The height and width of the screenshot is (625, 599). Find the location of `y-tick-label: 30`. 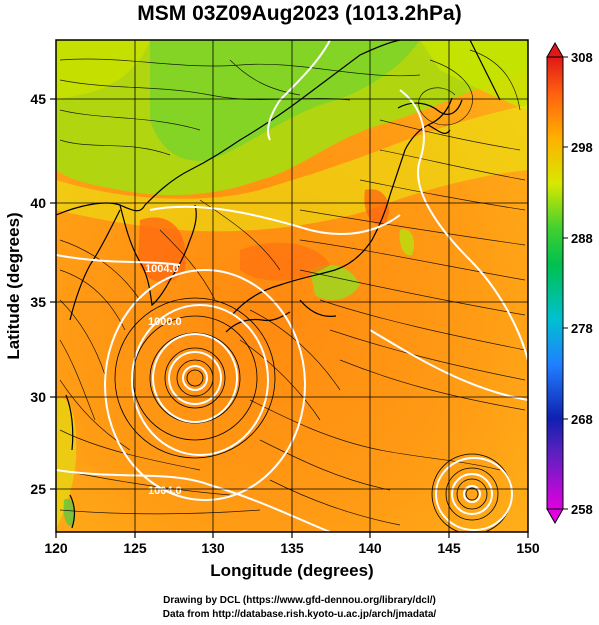

y-tick-label: 30 is located at coordinates (38, 397).